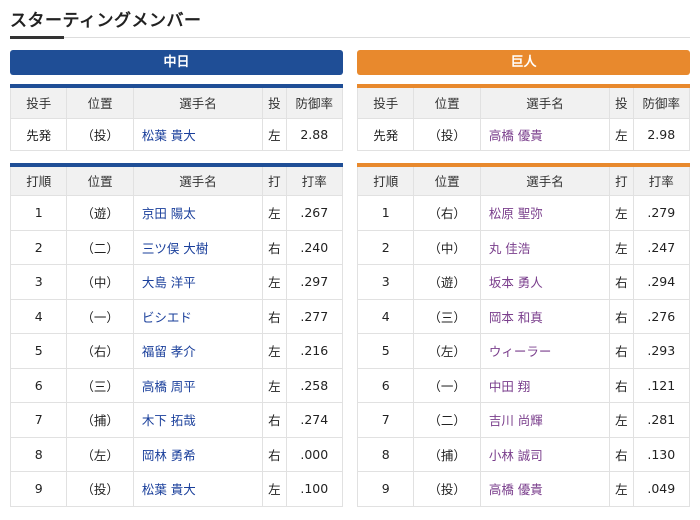  I want to click on player-name-link: 木下 拓哉, so click(198, 420).